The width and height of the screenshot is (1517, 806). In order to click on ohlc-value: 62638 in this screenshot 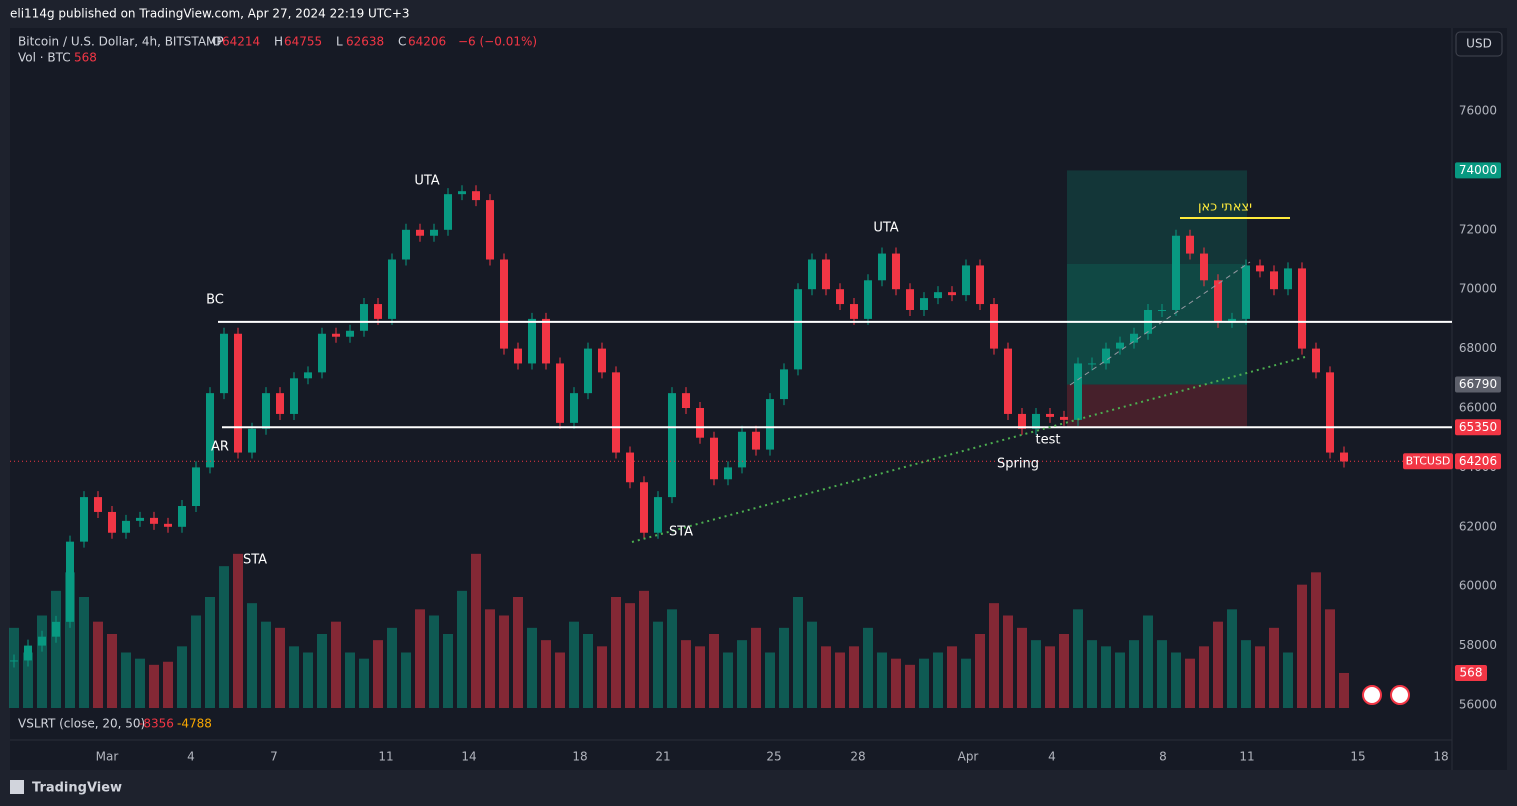, I will do `click(365, 42)`.